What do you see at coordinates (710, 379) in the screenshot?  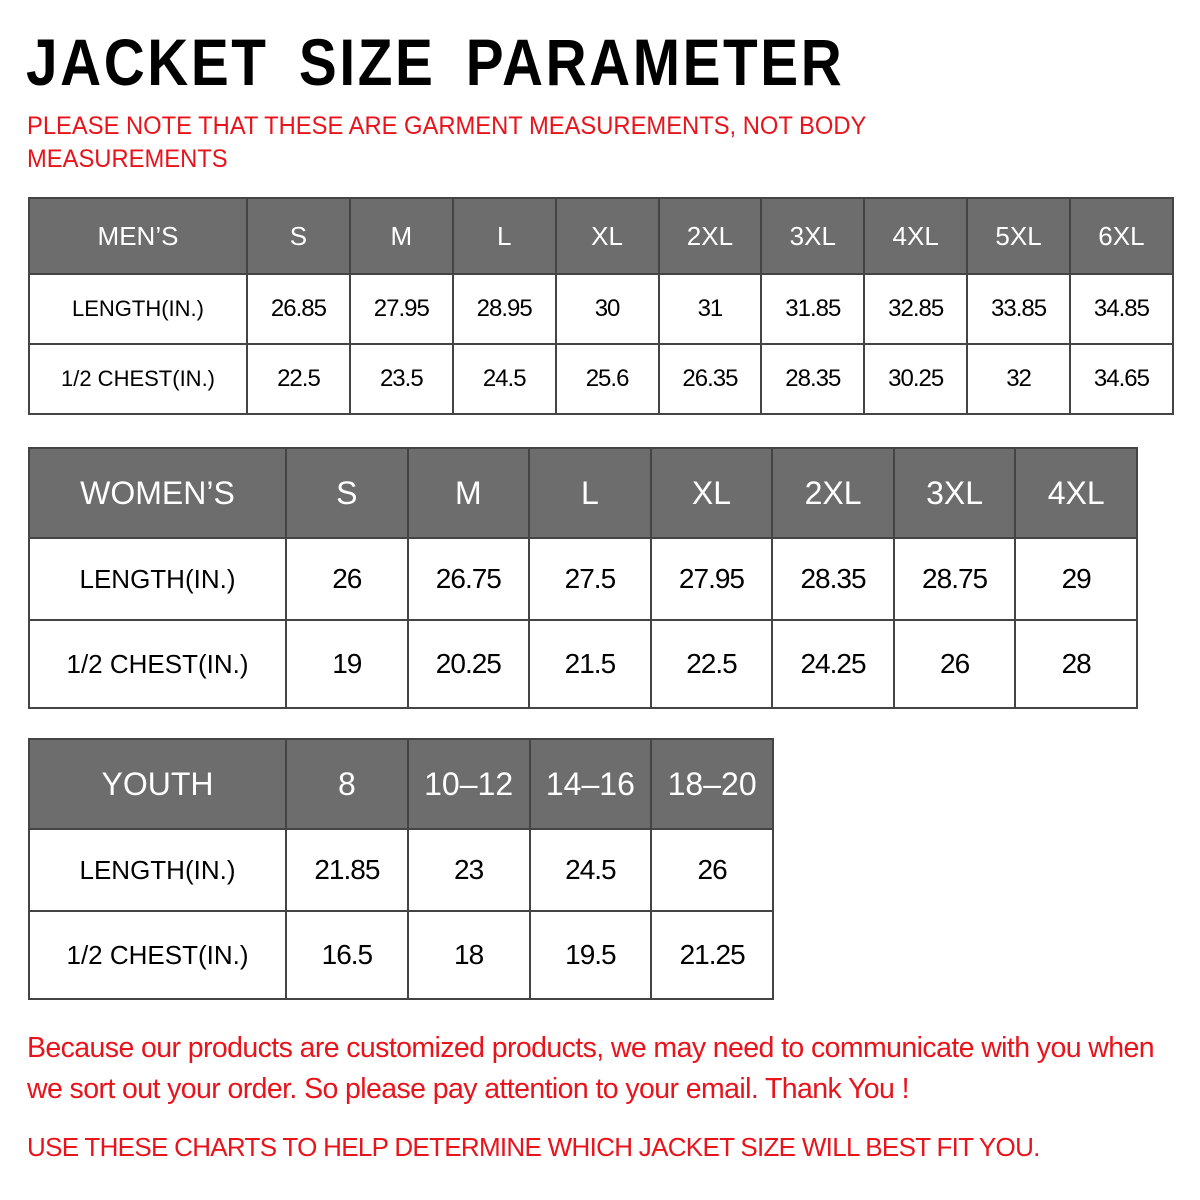 I see `measurement-value: 26.35` at bounding box center [710, 379].